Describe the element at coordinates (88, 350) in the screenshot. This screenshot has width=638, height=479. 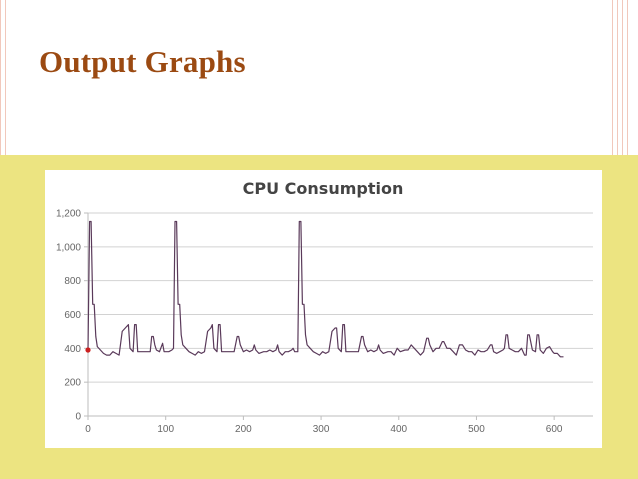
I see `series-start-marker` at that location.